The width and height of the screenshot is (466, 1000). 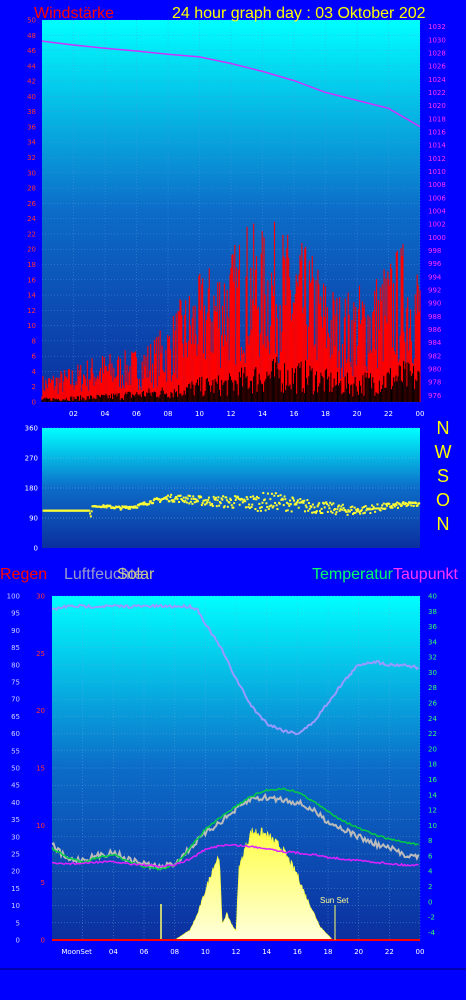 What do you see at coordinates (432, 765) in the screenshot?
I see `temperature-tick-label: 18` at bounding box center [432, 765].